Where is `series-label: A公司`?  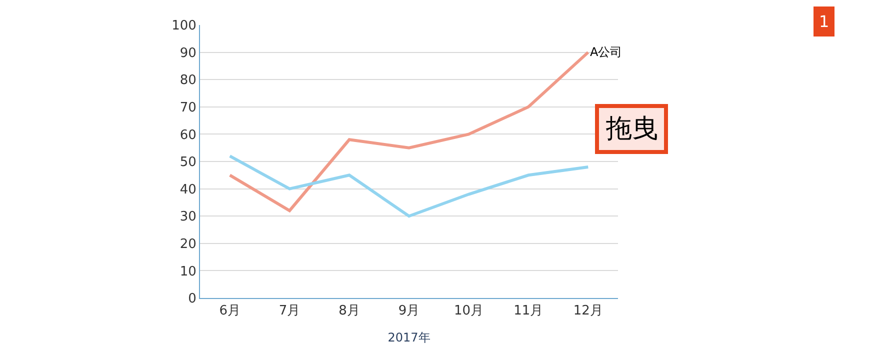 series-label: A公司 is located at coordinates (606, 52).